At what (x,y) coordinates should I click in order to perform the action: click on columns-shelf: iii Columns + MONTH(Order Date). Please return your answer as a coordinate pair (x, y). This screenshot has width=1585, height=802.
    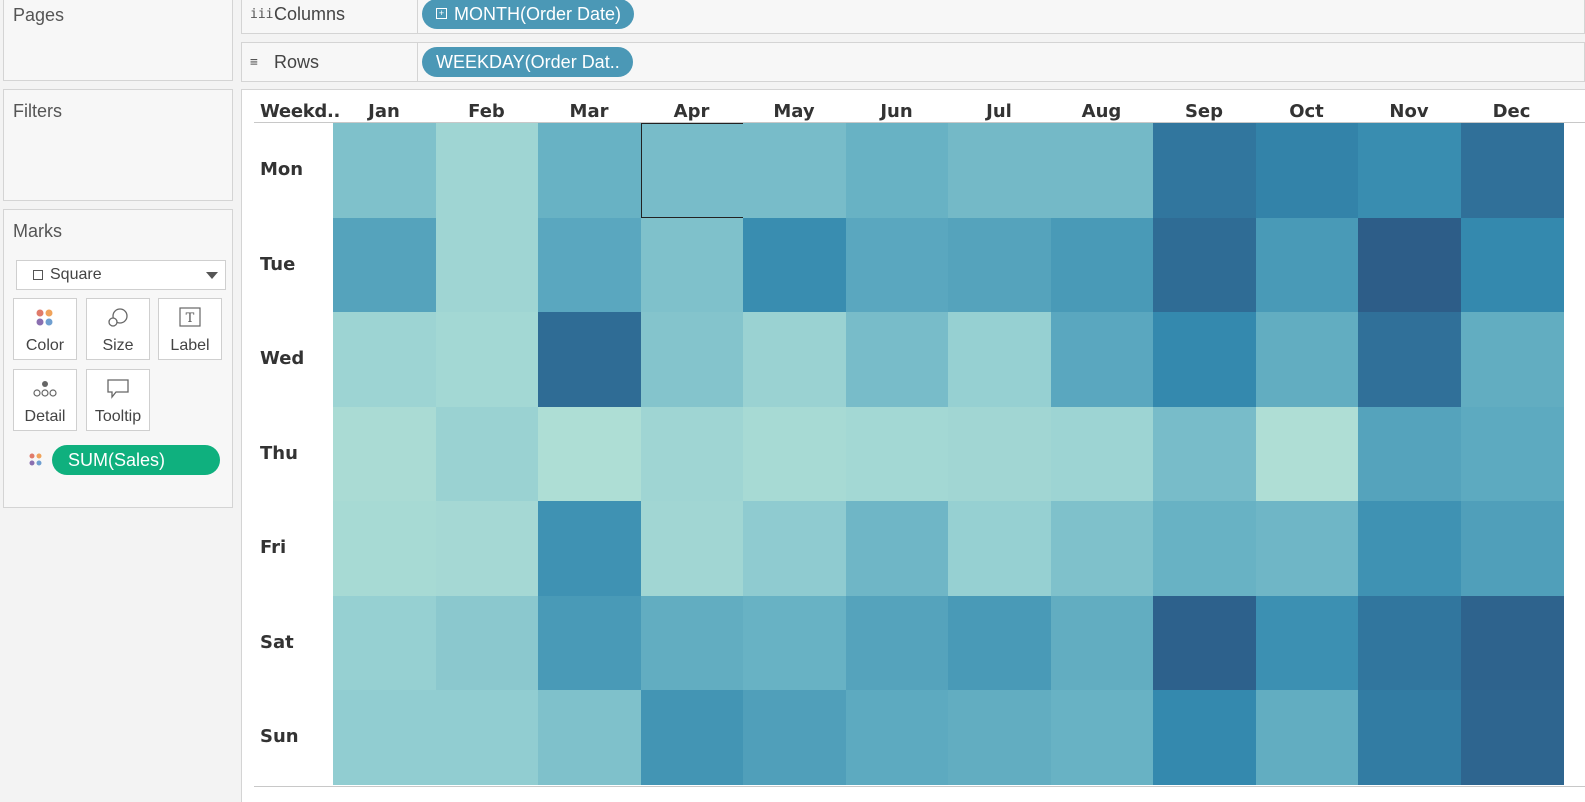
    Looking at the image, I should click on (913, 17).